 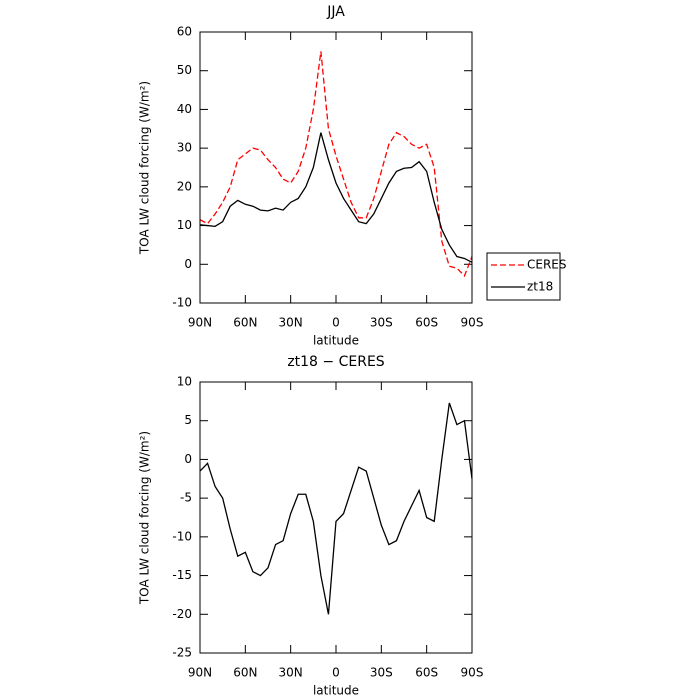 I want to click on y-tick-label: 40, so click(x=184, y=109).